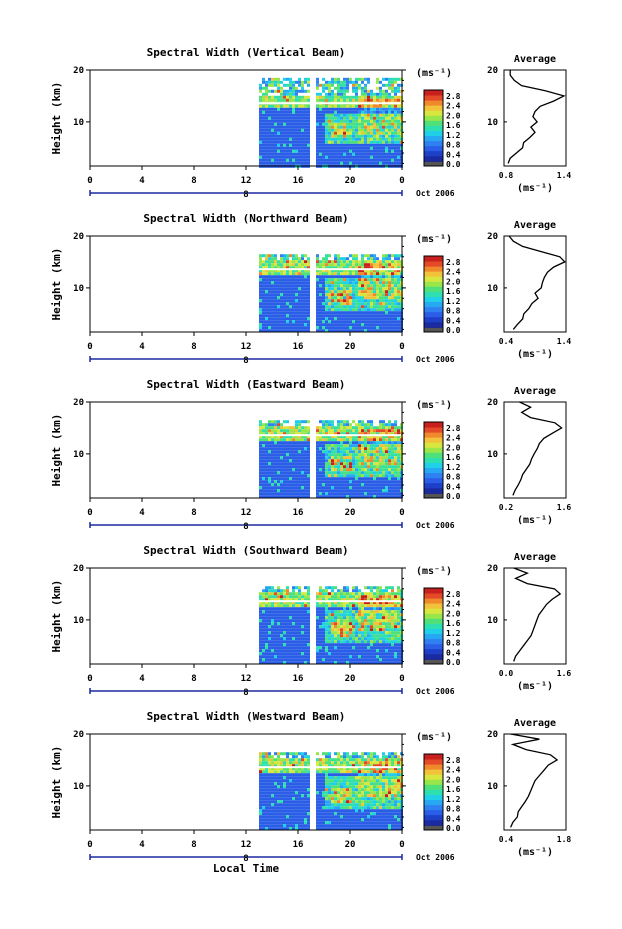 The image size is (622, 929). Describe the element at coordinates (492, 735) in the screenshot. I see `average-y-tick-label: 20` at that location.